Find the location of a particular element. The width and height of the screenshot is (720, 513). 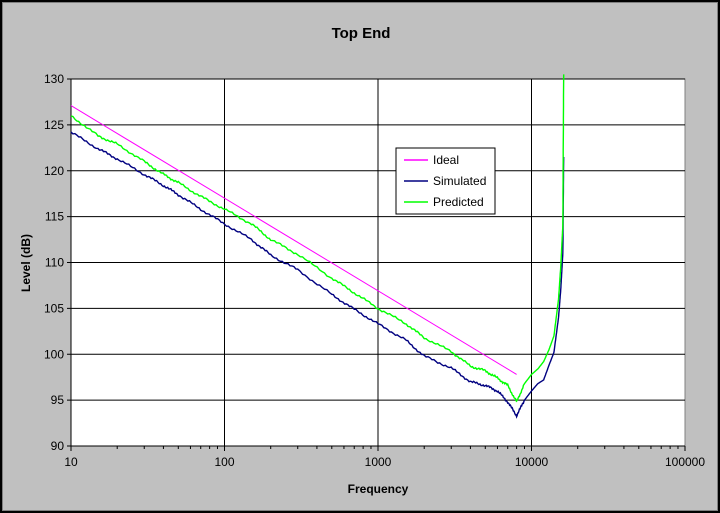

legend: Ideal Simulated Predicted is located at coordinates (445, 181).